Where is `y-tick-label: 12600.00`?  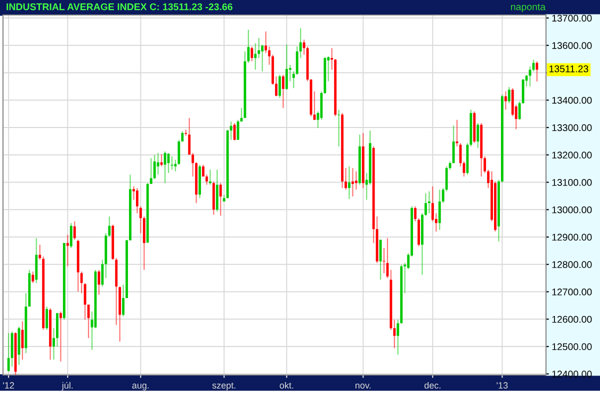 y-tick-label: 12600.00 is located at coordinates (572, 319).